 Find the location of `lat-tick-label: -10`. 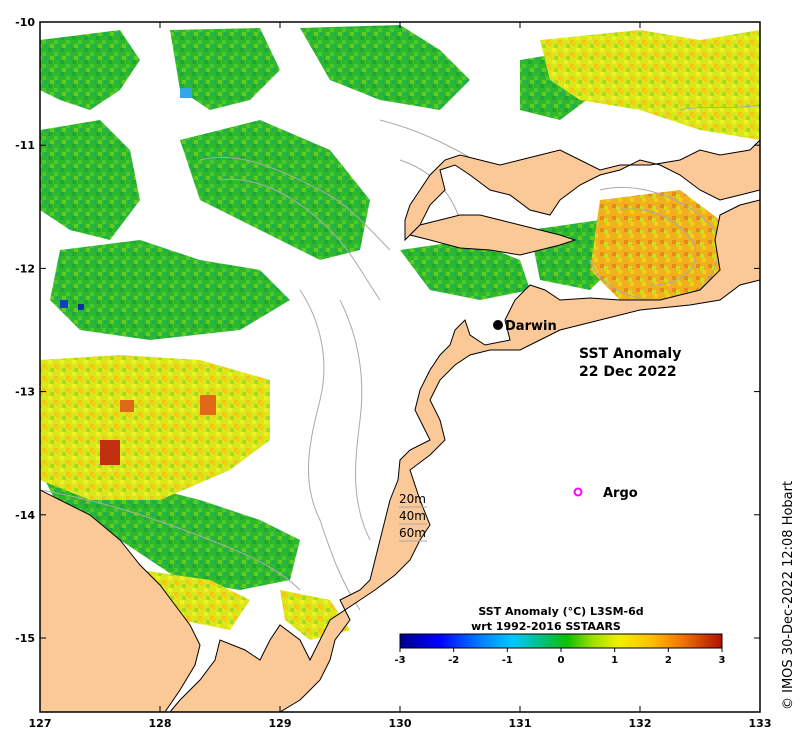

lat-tick-label: -10 is located at coordinates (25, 22).